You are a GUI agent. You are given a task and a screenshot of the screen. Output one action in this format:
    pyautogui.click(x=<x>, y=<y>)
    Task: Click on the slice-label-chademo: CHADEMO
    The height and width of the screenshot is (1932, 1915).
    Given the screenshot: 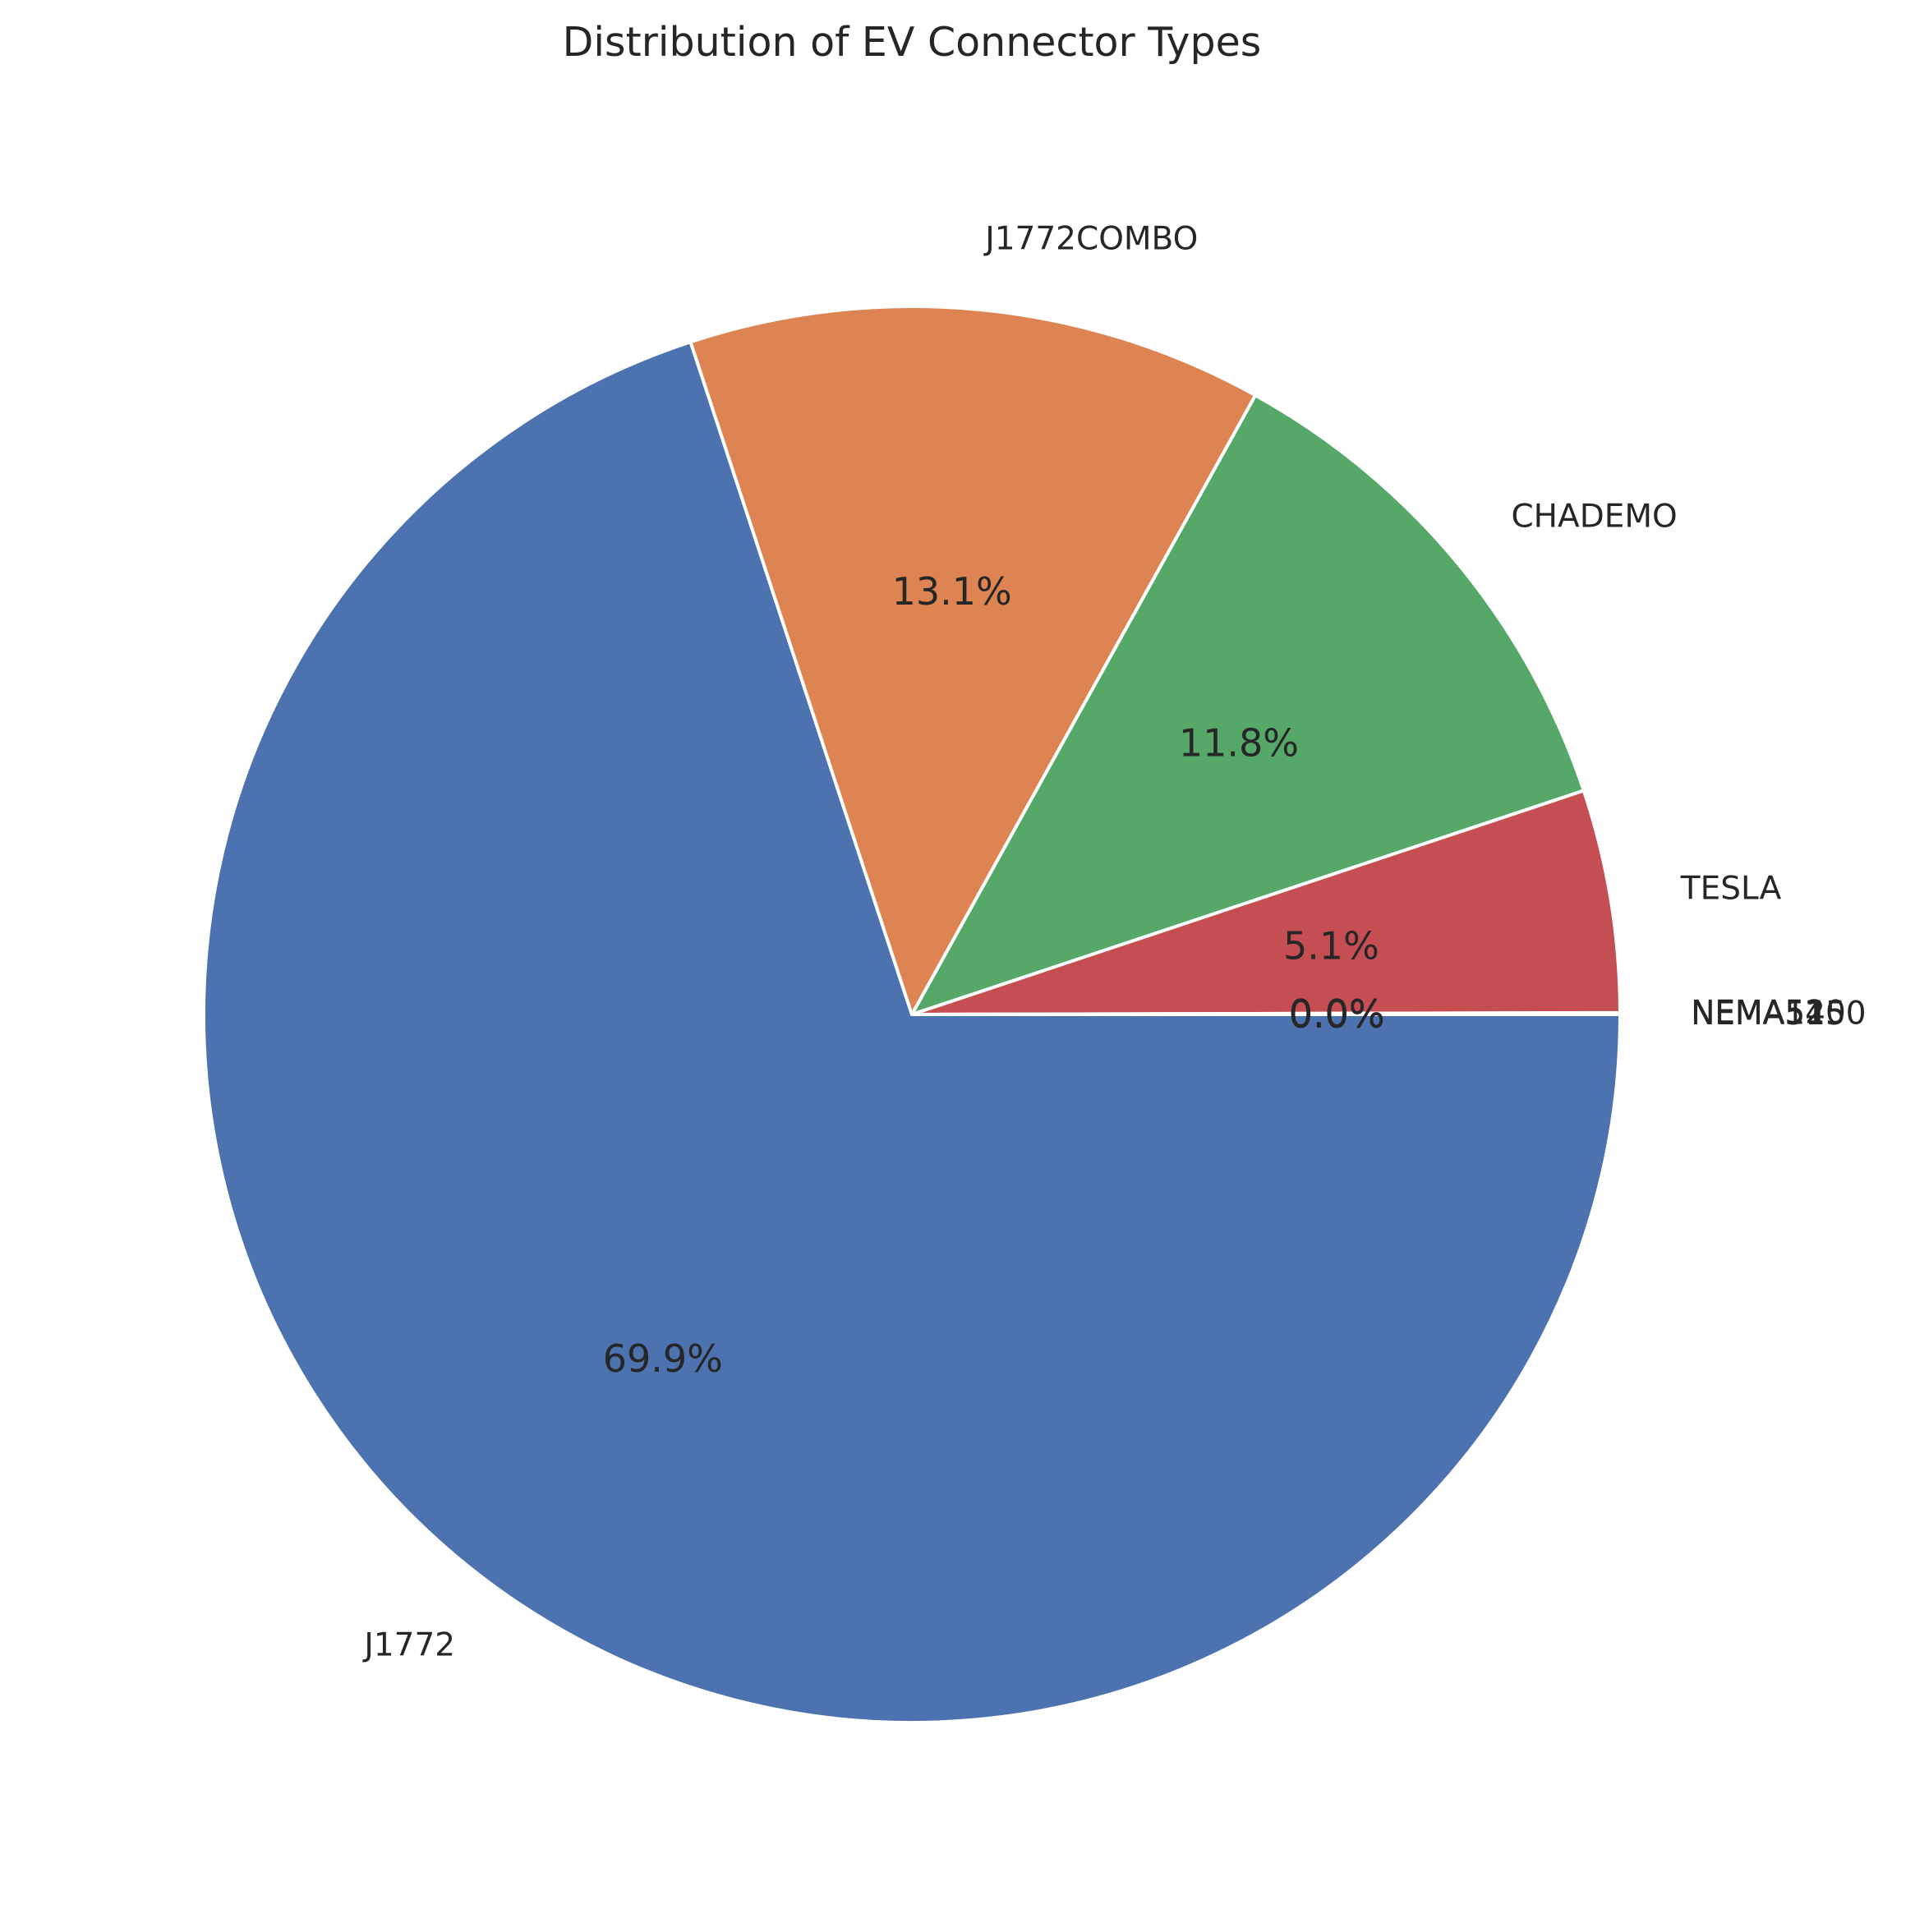 What is the action you would take?
    pyautogui.click(x=1594, y=517)
    